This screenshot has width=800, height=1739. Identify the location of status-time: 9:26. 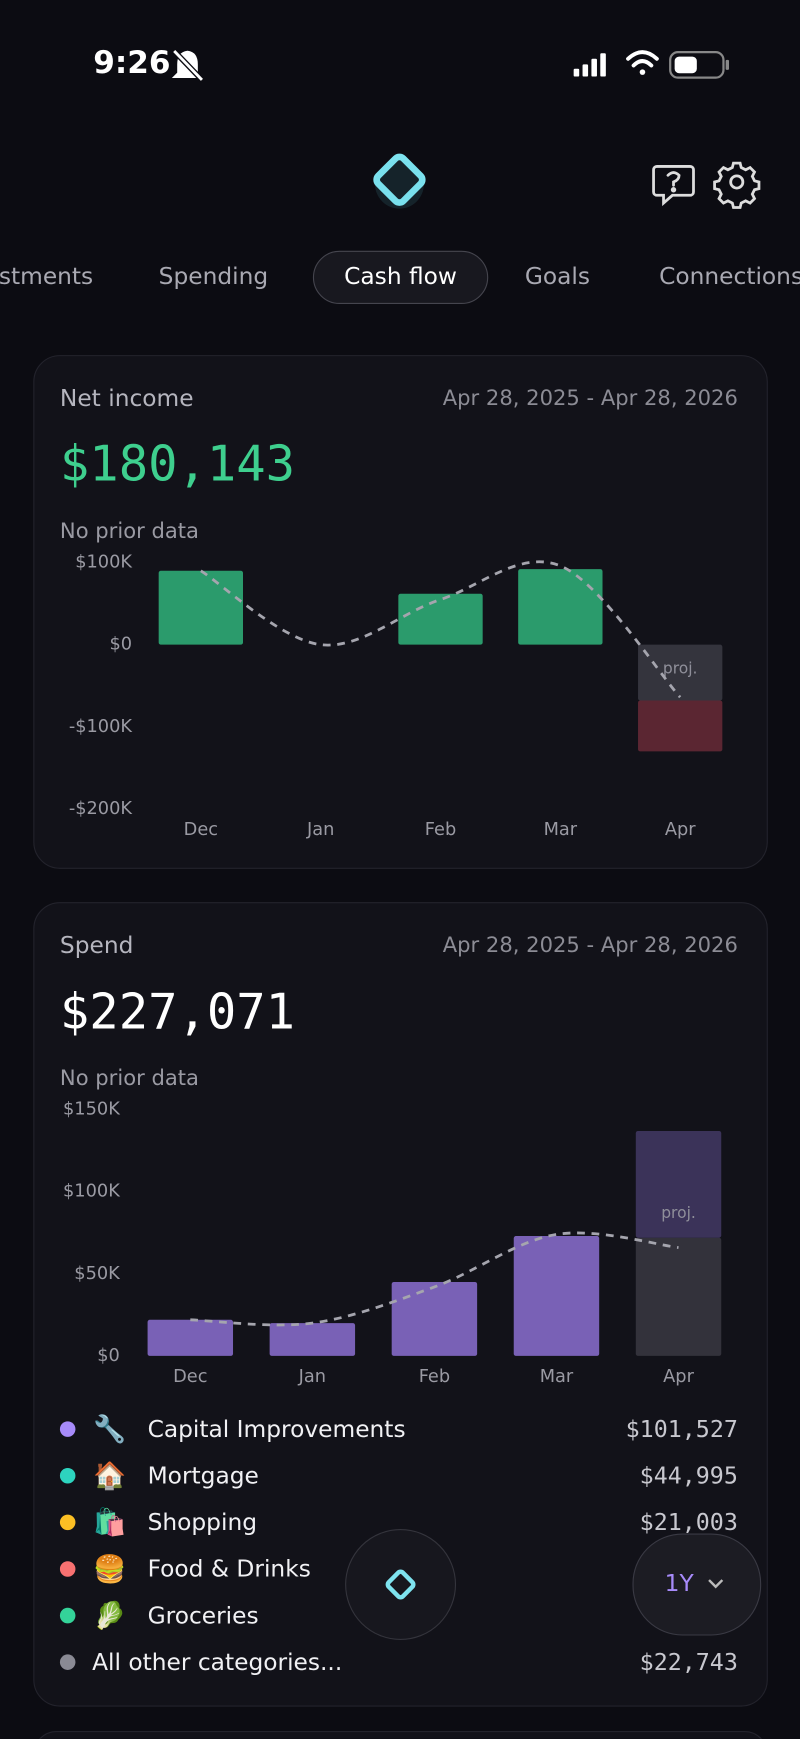
(132, 63).